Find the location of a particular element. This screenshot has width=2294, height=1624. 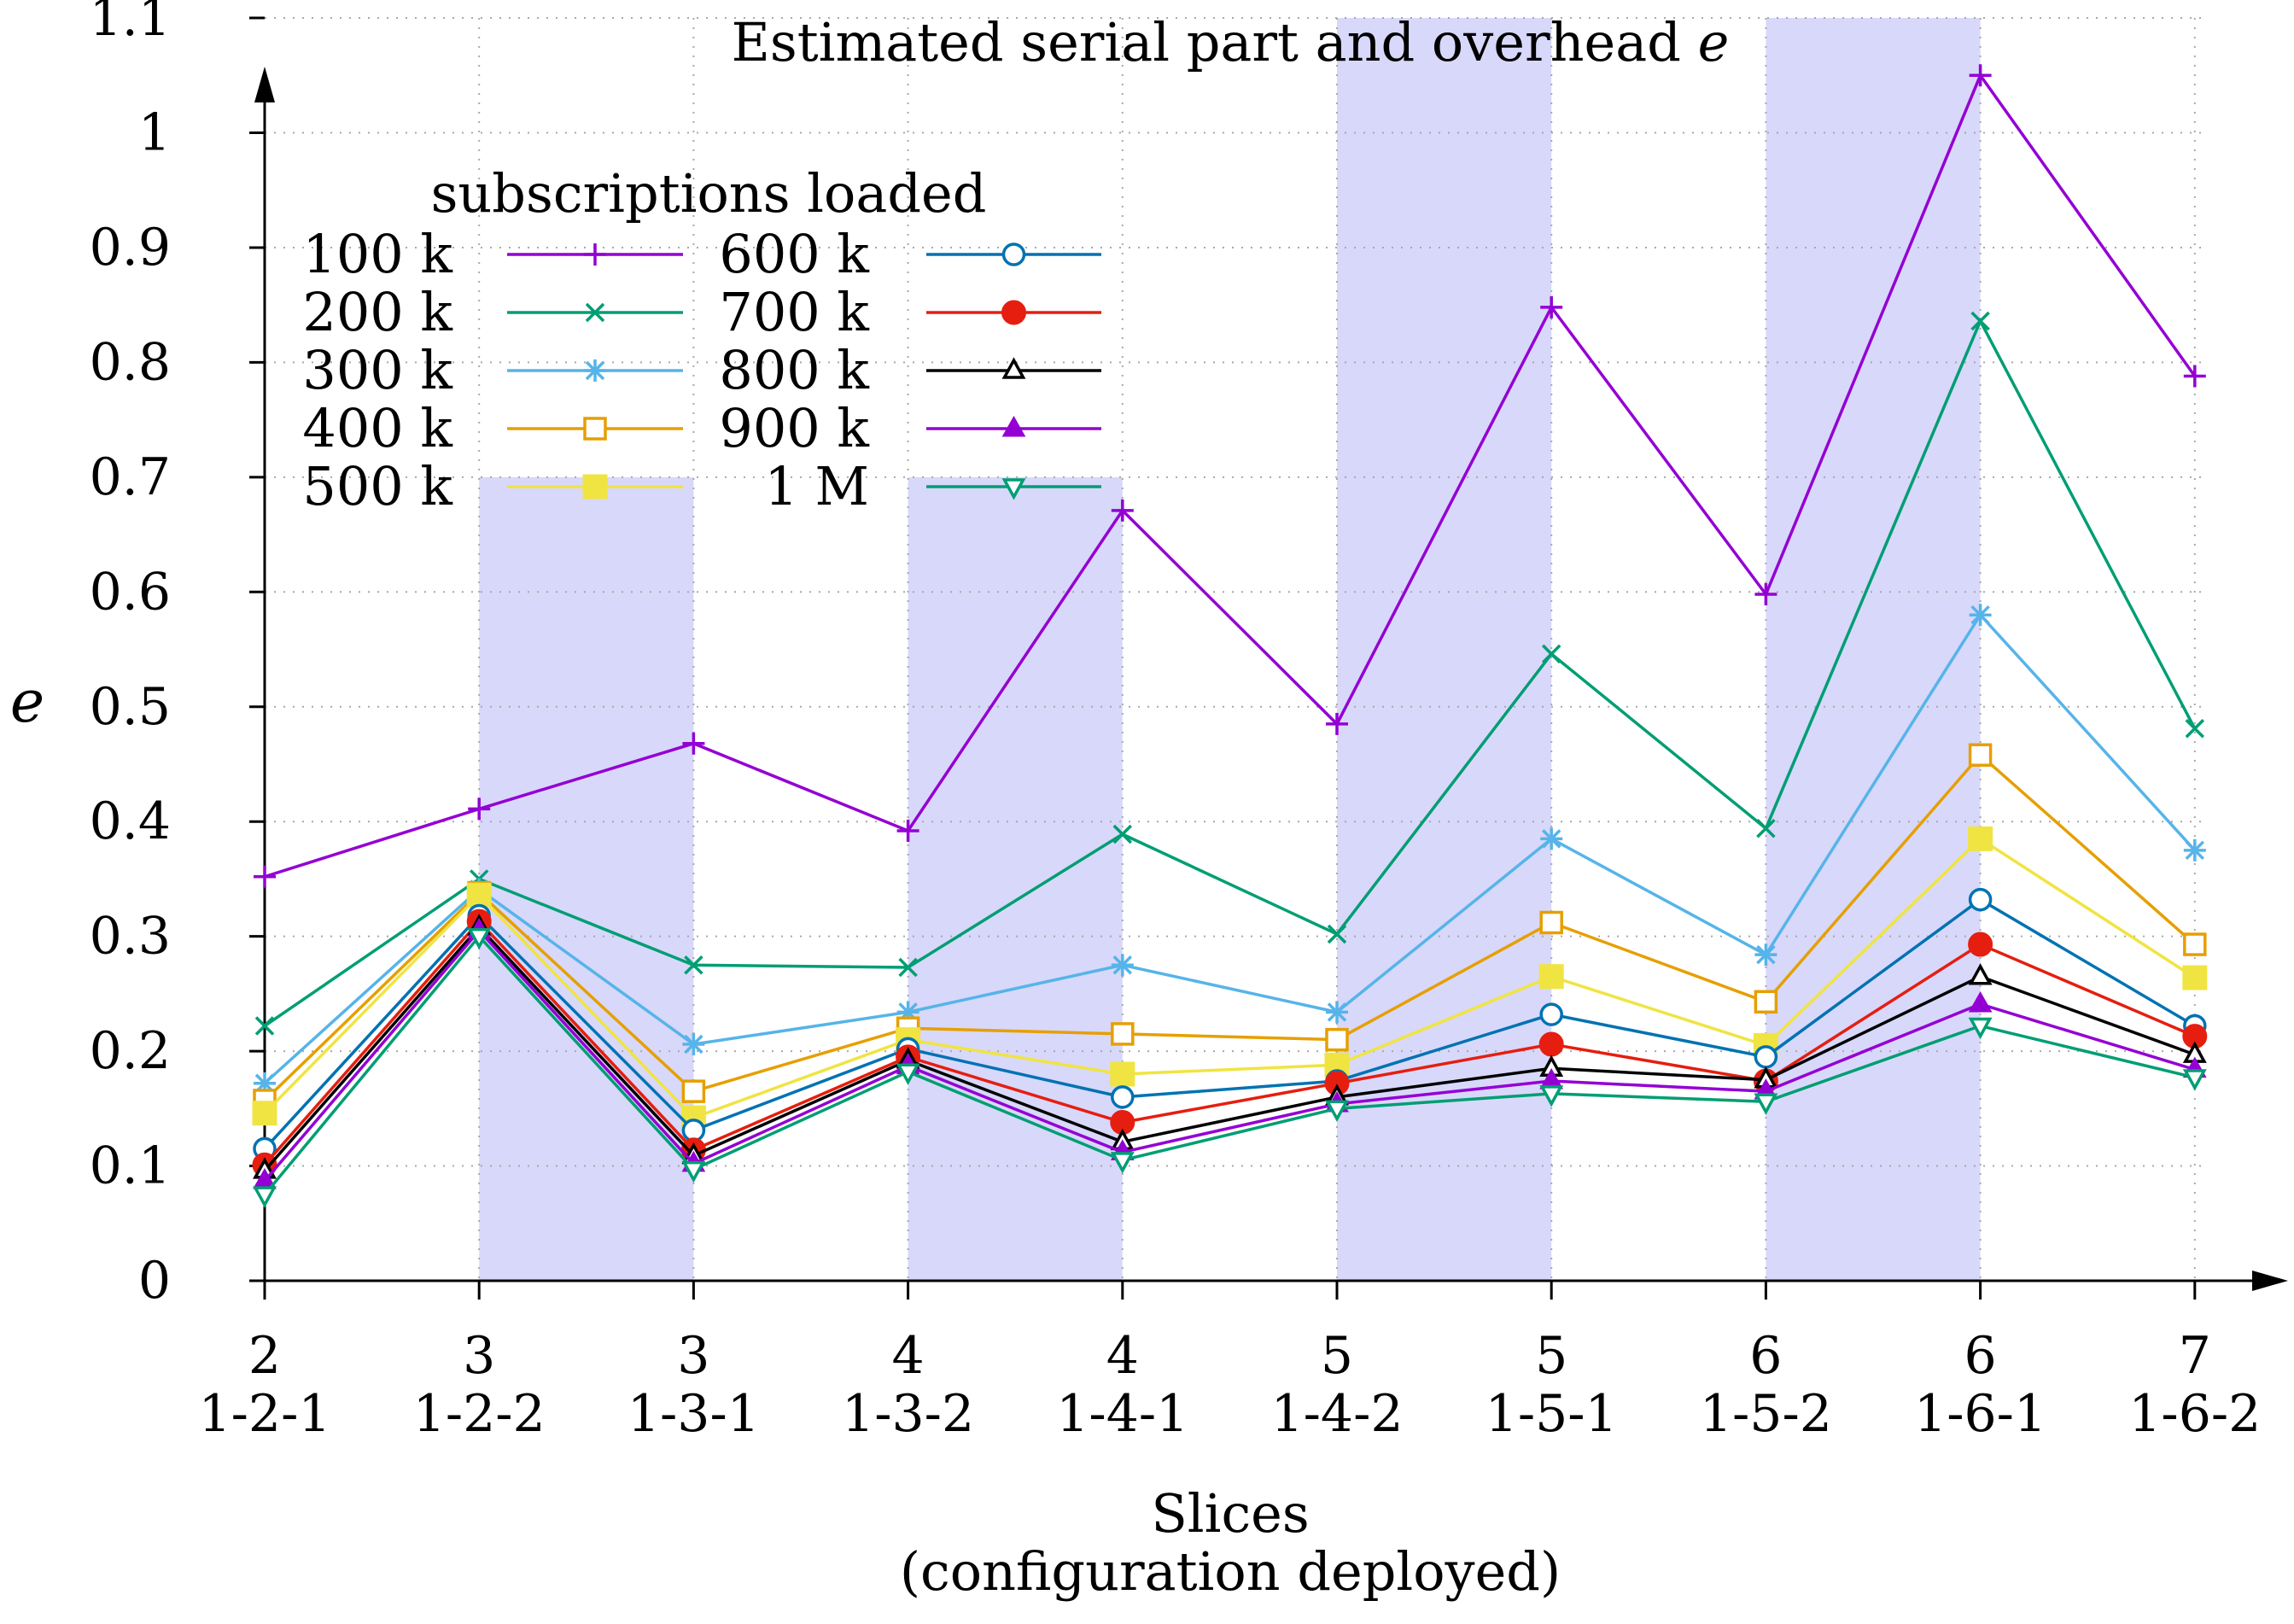

legend-entry: 1 M is located at coordinates (932, 486).